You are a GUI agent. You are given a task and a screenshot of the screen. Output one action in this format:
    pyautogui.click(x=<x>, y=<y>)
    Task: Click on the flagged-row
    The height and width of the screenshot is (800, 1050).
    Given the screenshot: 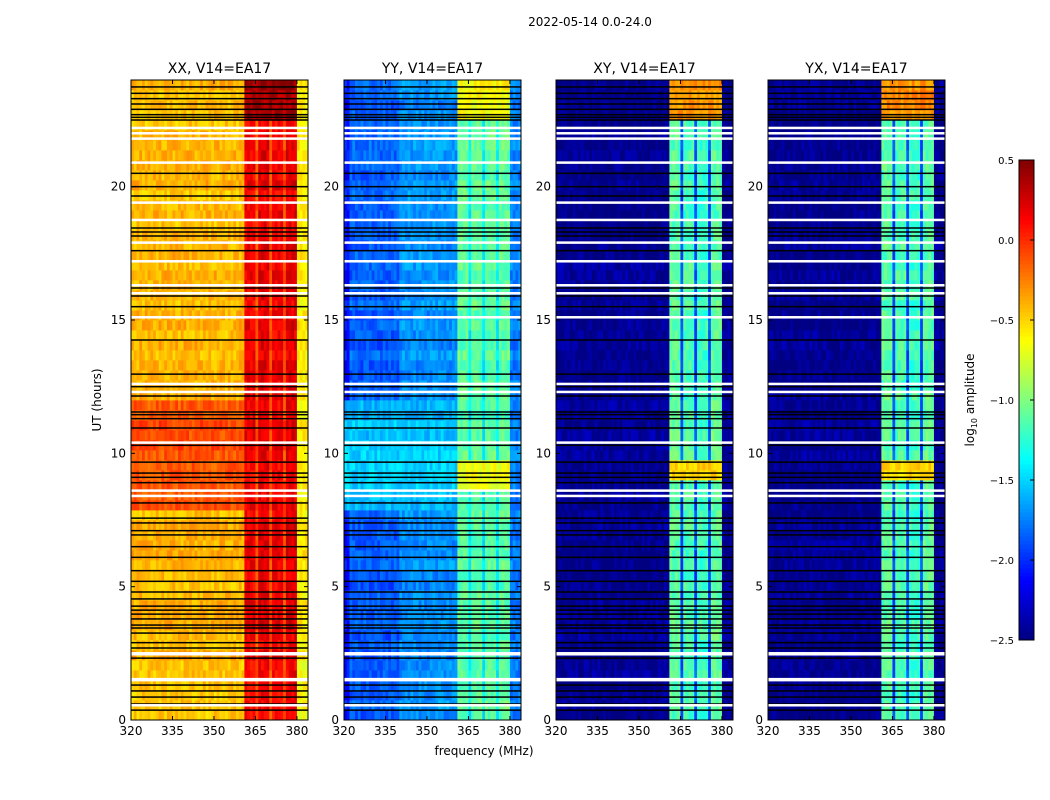 What is the action you would take?
    pyautogui.click(x=219, y=462)
    